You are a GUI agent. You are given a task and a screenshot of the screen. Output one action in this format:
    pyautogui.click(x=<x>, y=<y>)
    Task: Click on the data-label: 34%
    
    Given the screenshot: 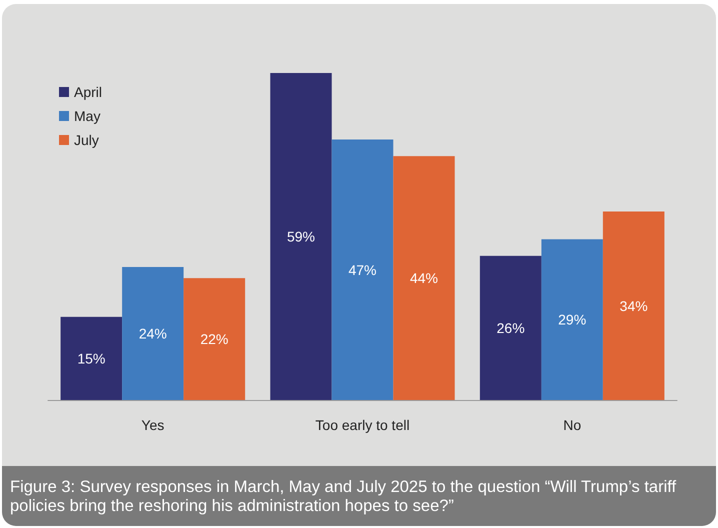 What is the action you would take?
    pyautogui.click(x=634, y=306)
    